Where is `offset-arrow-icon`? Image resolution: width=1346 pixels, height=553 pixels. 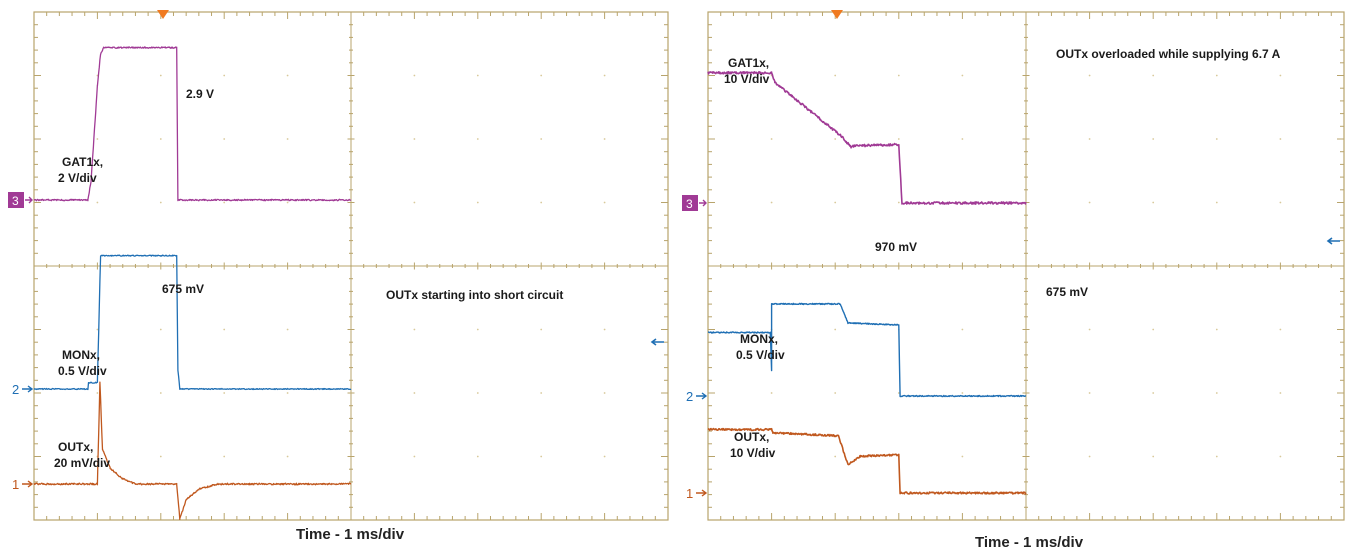 offset-arrow-icon is located at coordinates (1333, 241).